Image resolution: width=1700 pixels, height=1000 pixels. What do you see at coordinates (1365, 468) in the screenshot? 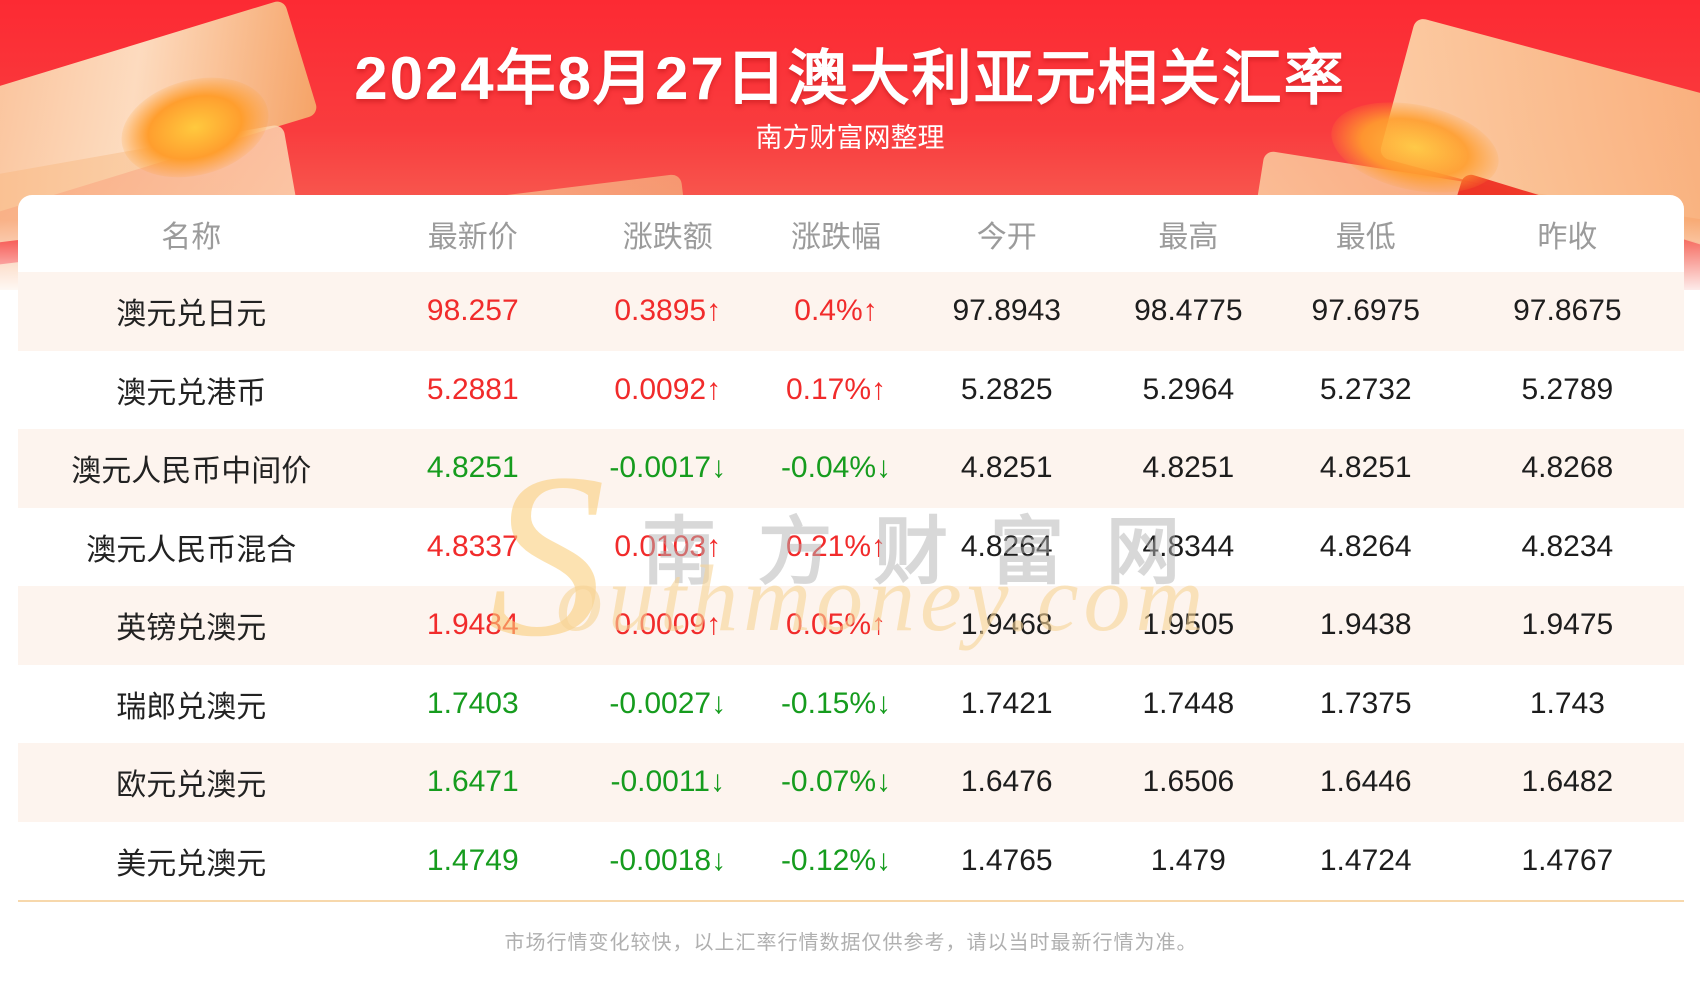
I see `cell-low: 4.8251` at bounding box center [1365, 468].